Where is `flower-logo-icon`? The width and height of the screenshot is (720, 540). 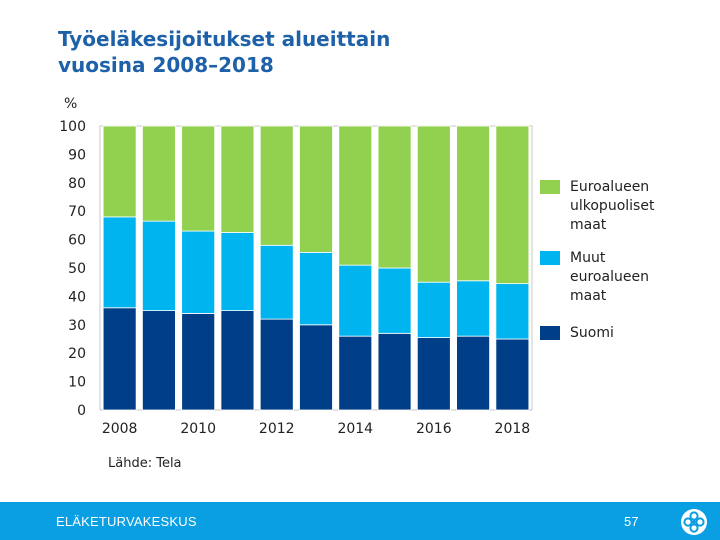
flower-logo-icon is located at coordinates (694, 522).